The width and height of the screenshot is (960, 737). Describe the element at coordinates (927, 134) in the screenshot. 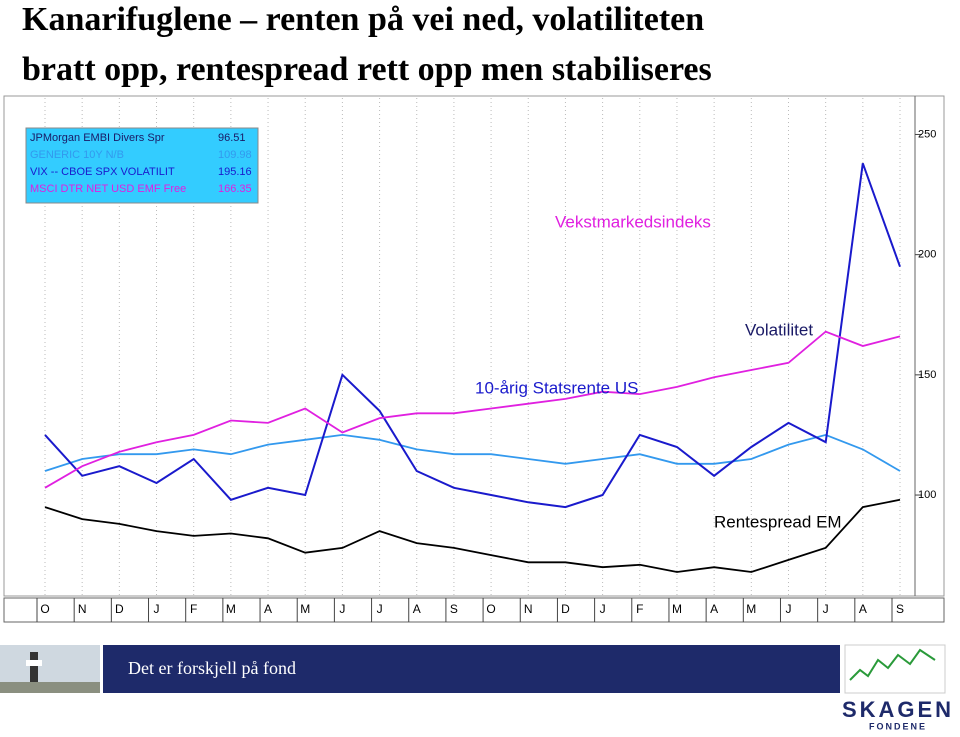

I see `y-tick-label: 250` at that location.